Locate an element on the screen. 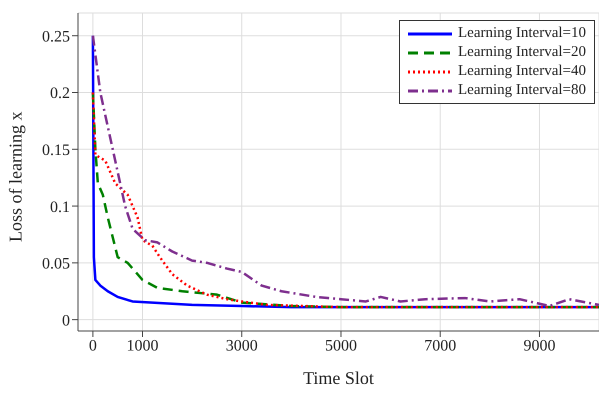  x-axis-title: Time Slot is located at coordinates (338, 378).